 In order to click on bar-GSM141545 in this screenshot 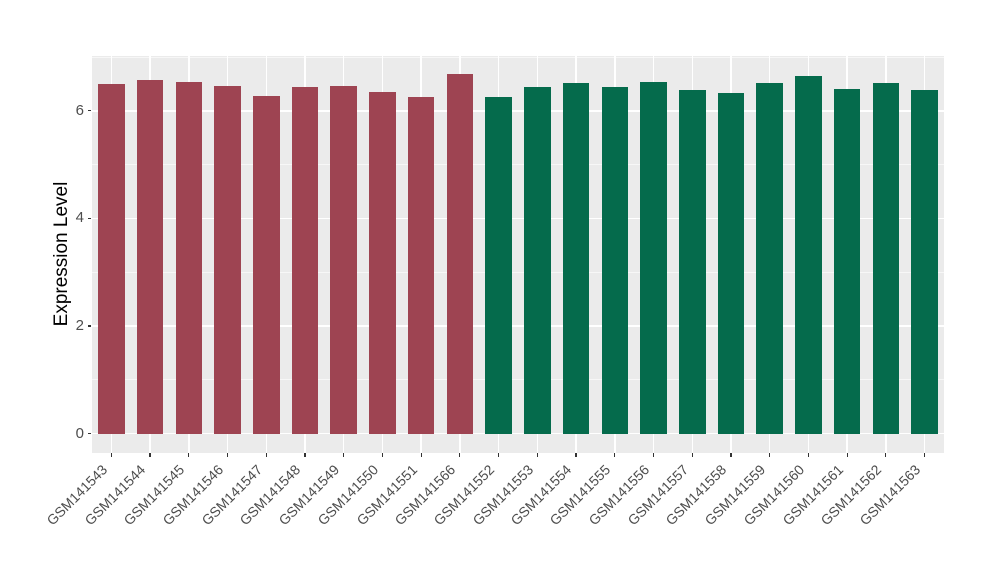, I will do `click(189, 257)`.